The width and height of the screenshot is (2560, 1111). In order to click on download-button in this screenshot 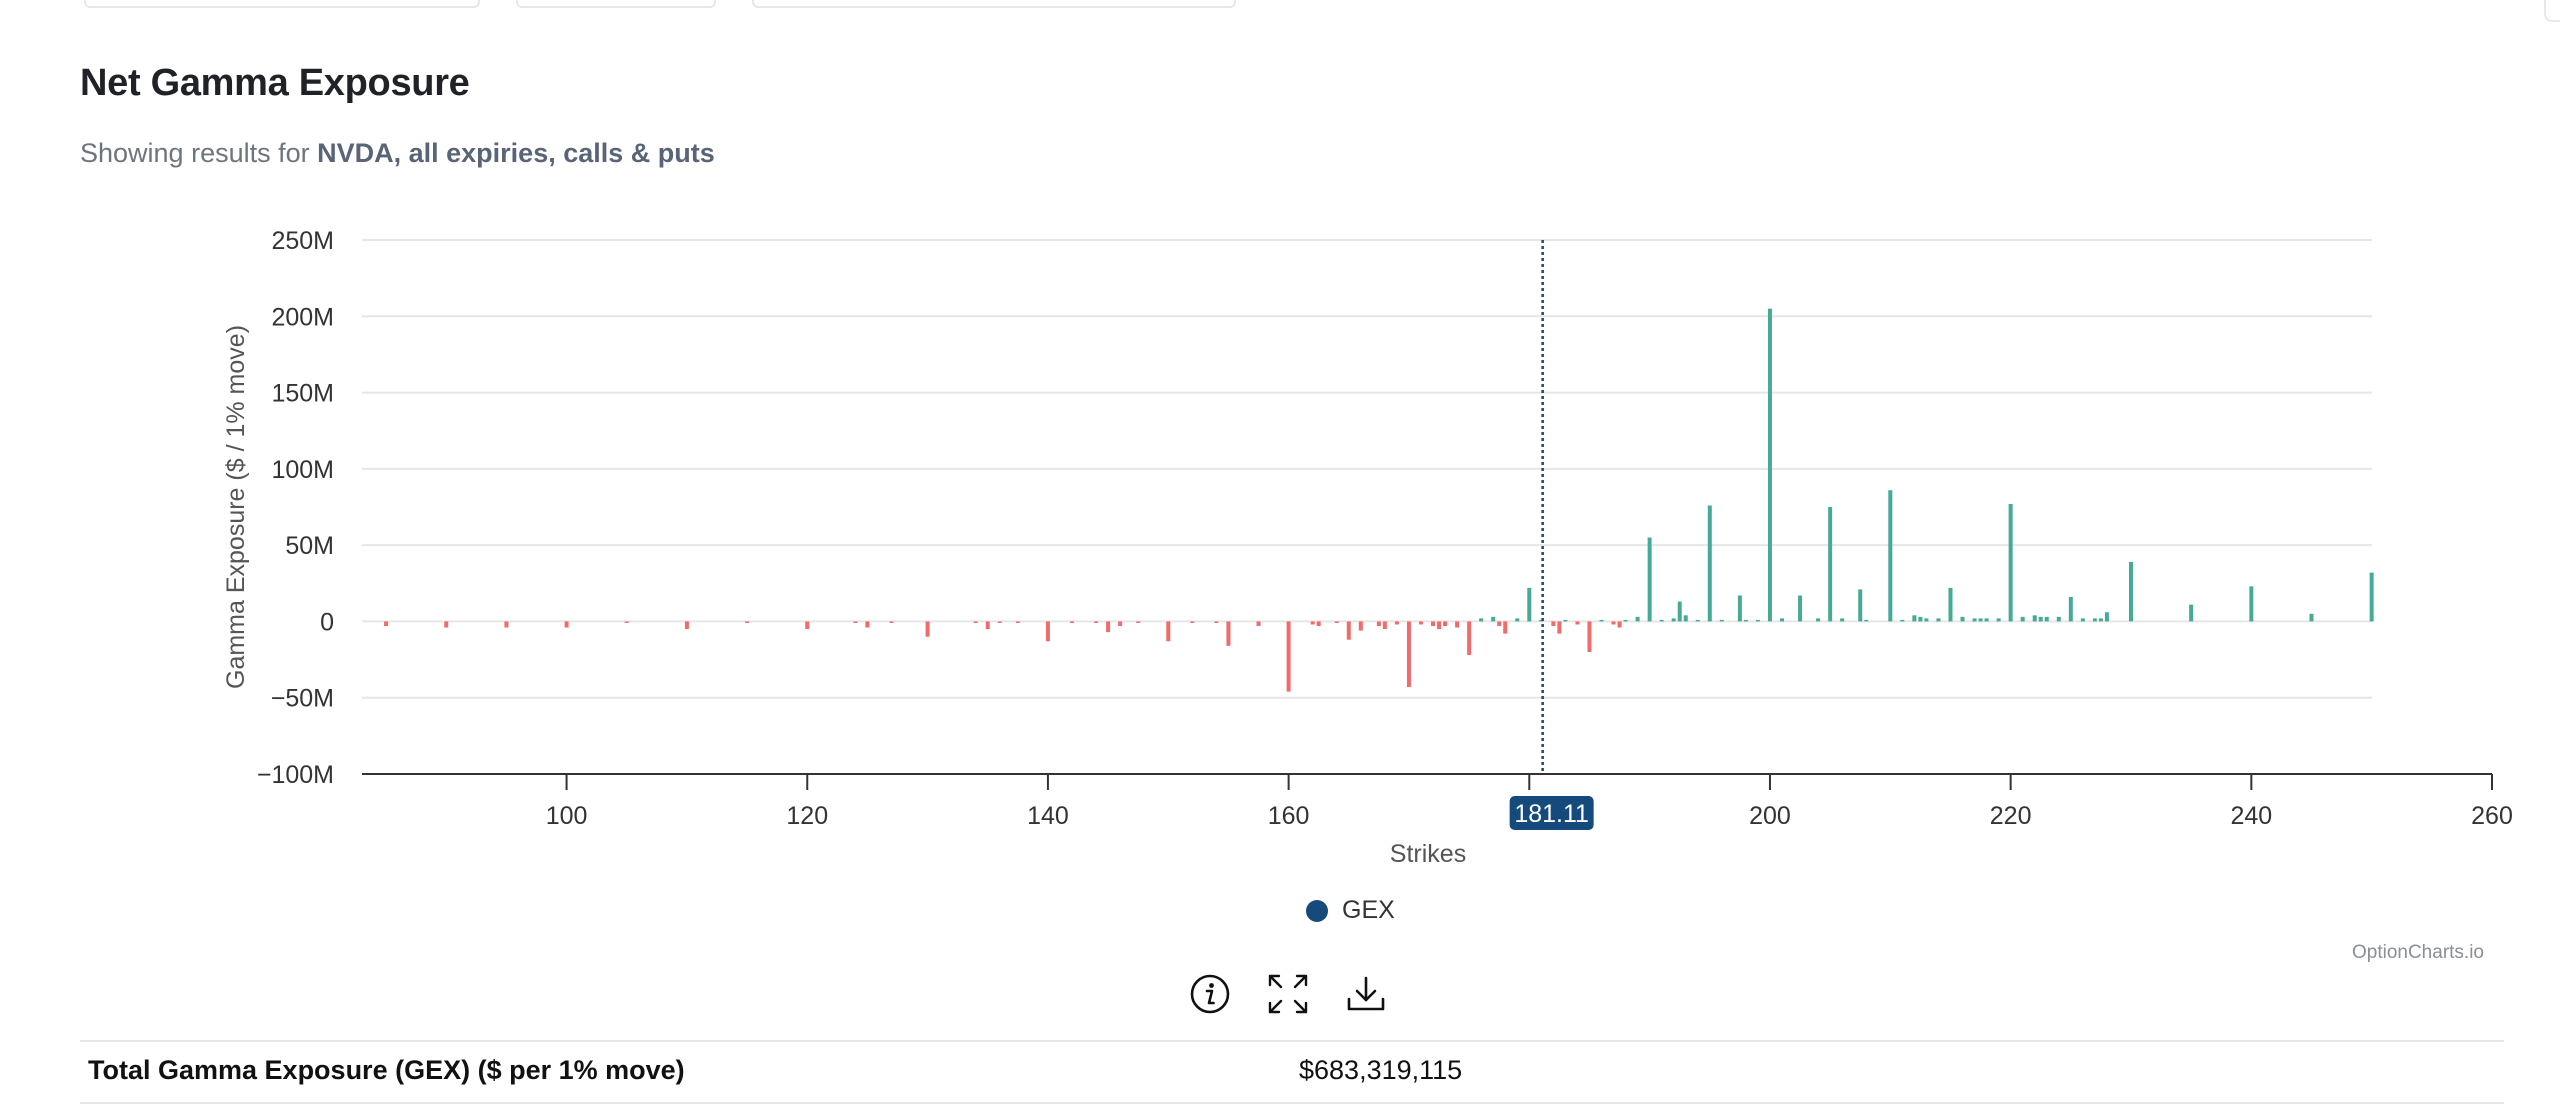, I will do `click(1366, 994)`.